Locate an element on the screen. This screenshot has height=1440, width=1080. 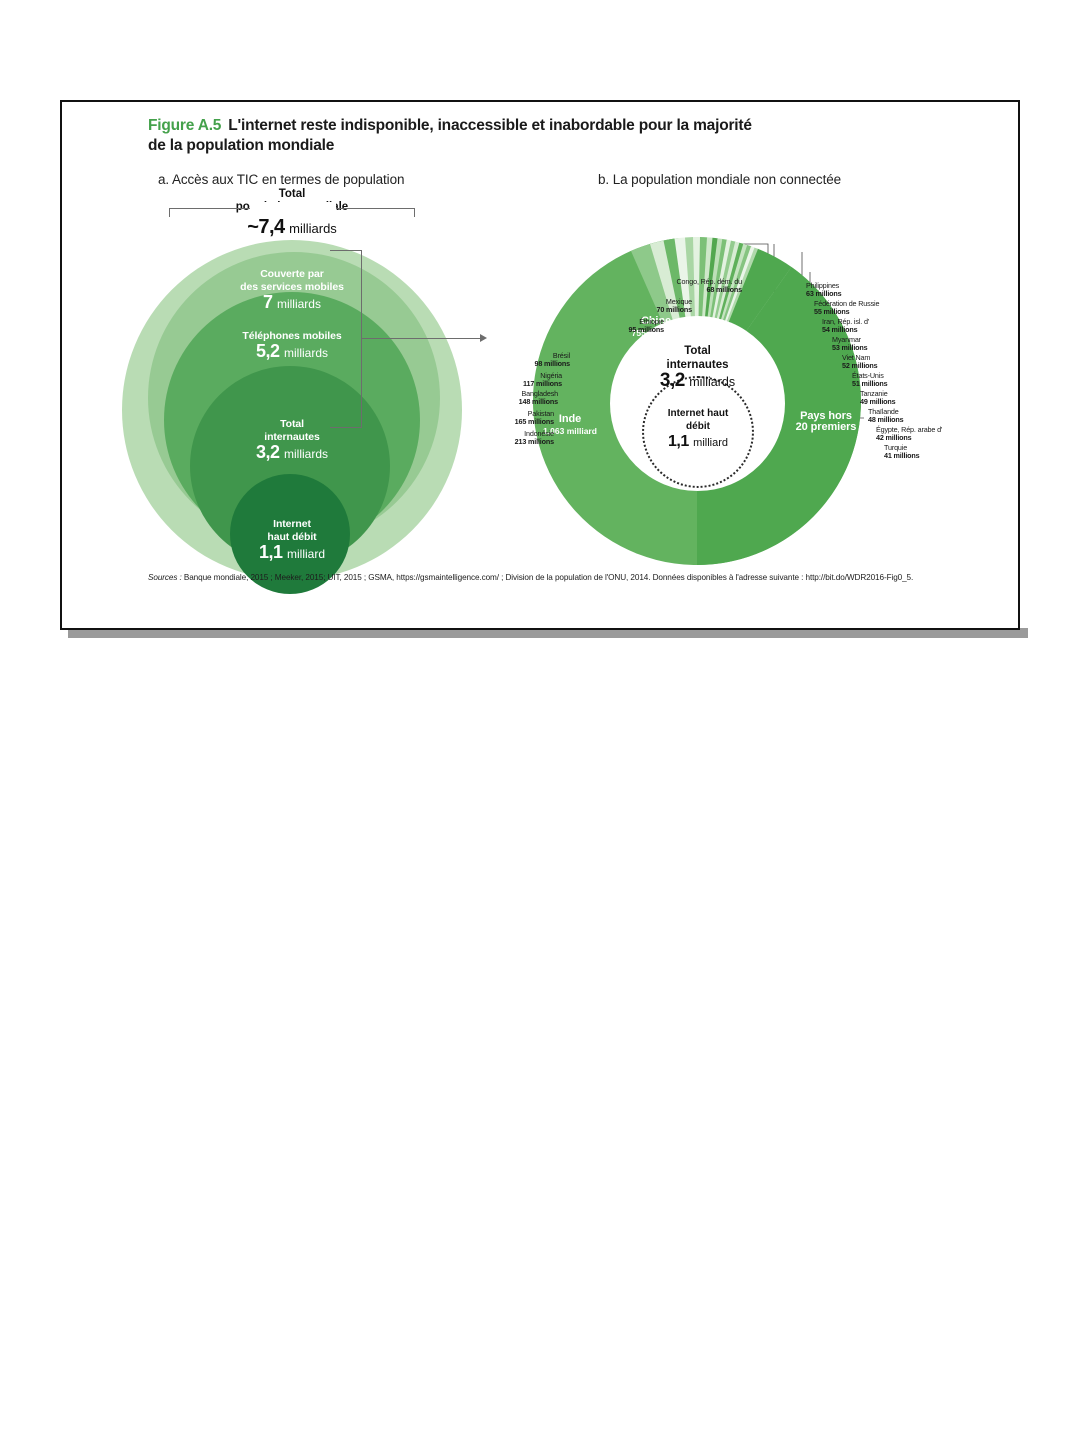
leader-label-iran: Iran, Rép. isl. d' 54 millions is located at coordinates (846, 325).